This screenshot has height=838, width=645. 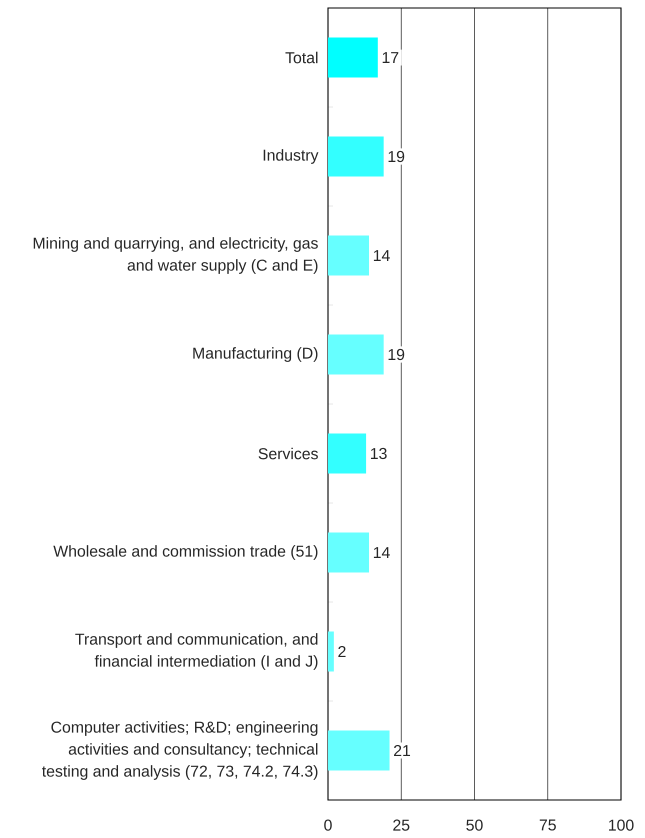 I want to click on x-tick-label: 50, so click(x=474, y=825).